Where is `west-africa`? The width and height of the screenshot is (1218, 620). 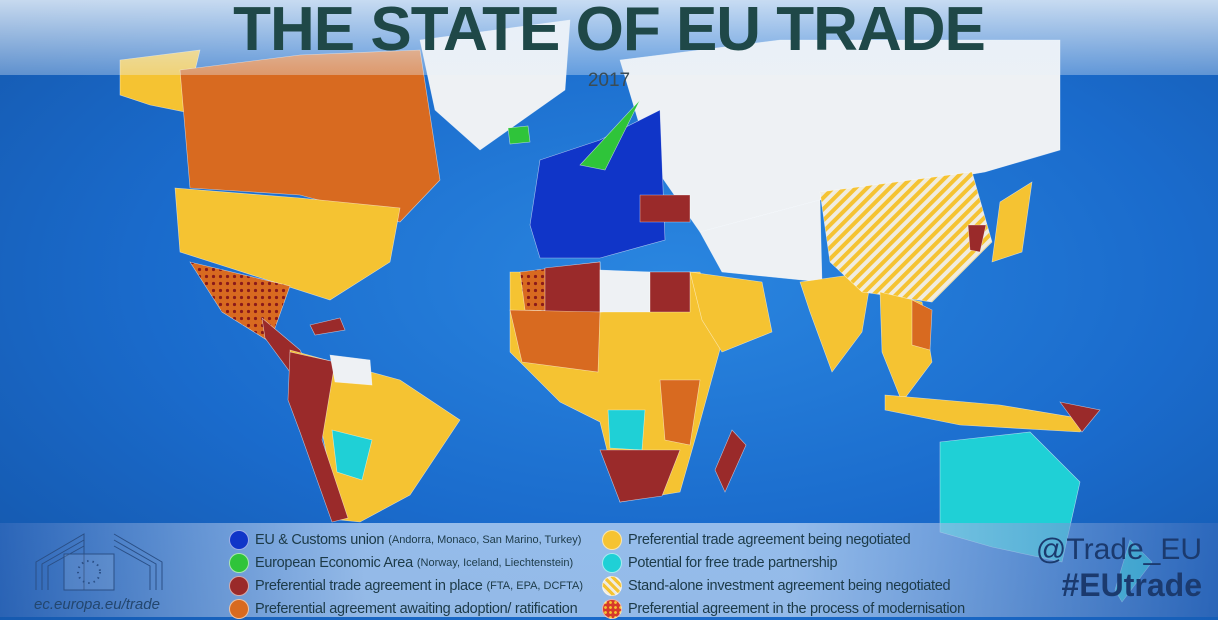 west-africa is located at coordinates (555, 341).